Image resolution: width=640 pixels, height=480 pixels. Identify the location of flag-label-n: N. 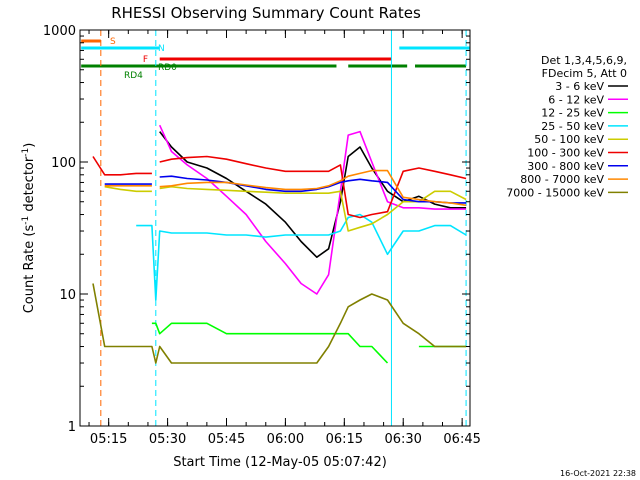
(161, 49).